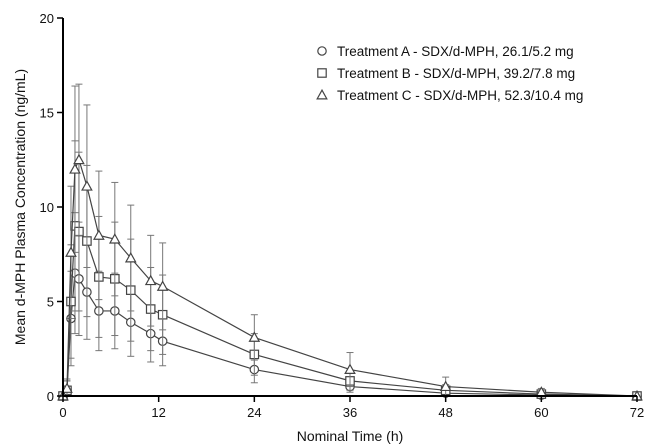 This screenshot has height=447, width=650. I want to click on legend-marker-circle, so click(322, 51).